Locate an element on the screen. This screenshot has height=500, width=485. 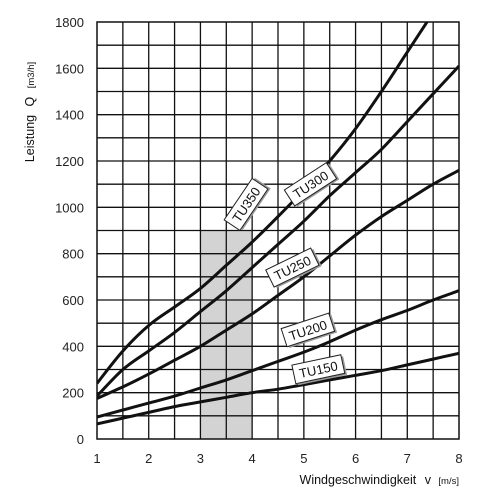
y-tick-label: 1200 is located at coordinates (69, 161).